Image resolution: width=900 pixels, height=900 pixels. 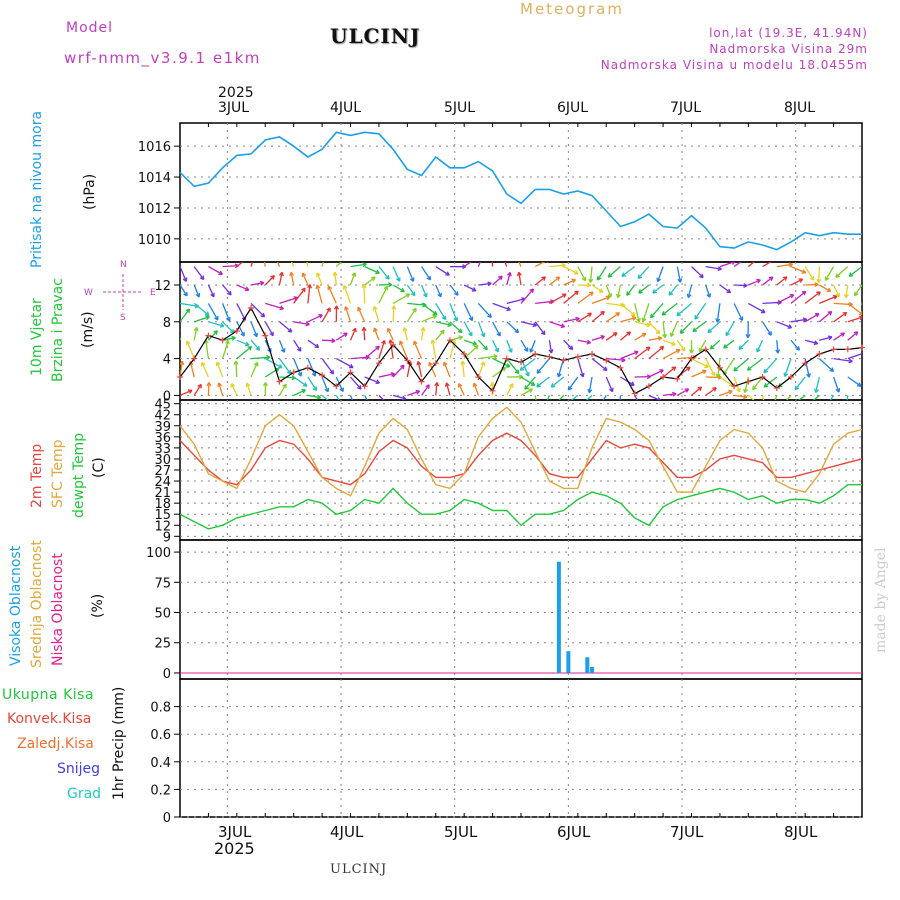 I want to click on cloud-ytick-label-0: 0, so click(x=167, y=674).